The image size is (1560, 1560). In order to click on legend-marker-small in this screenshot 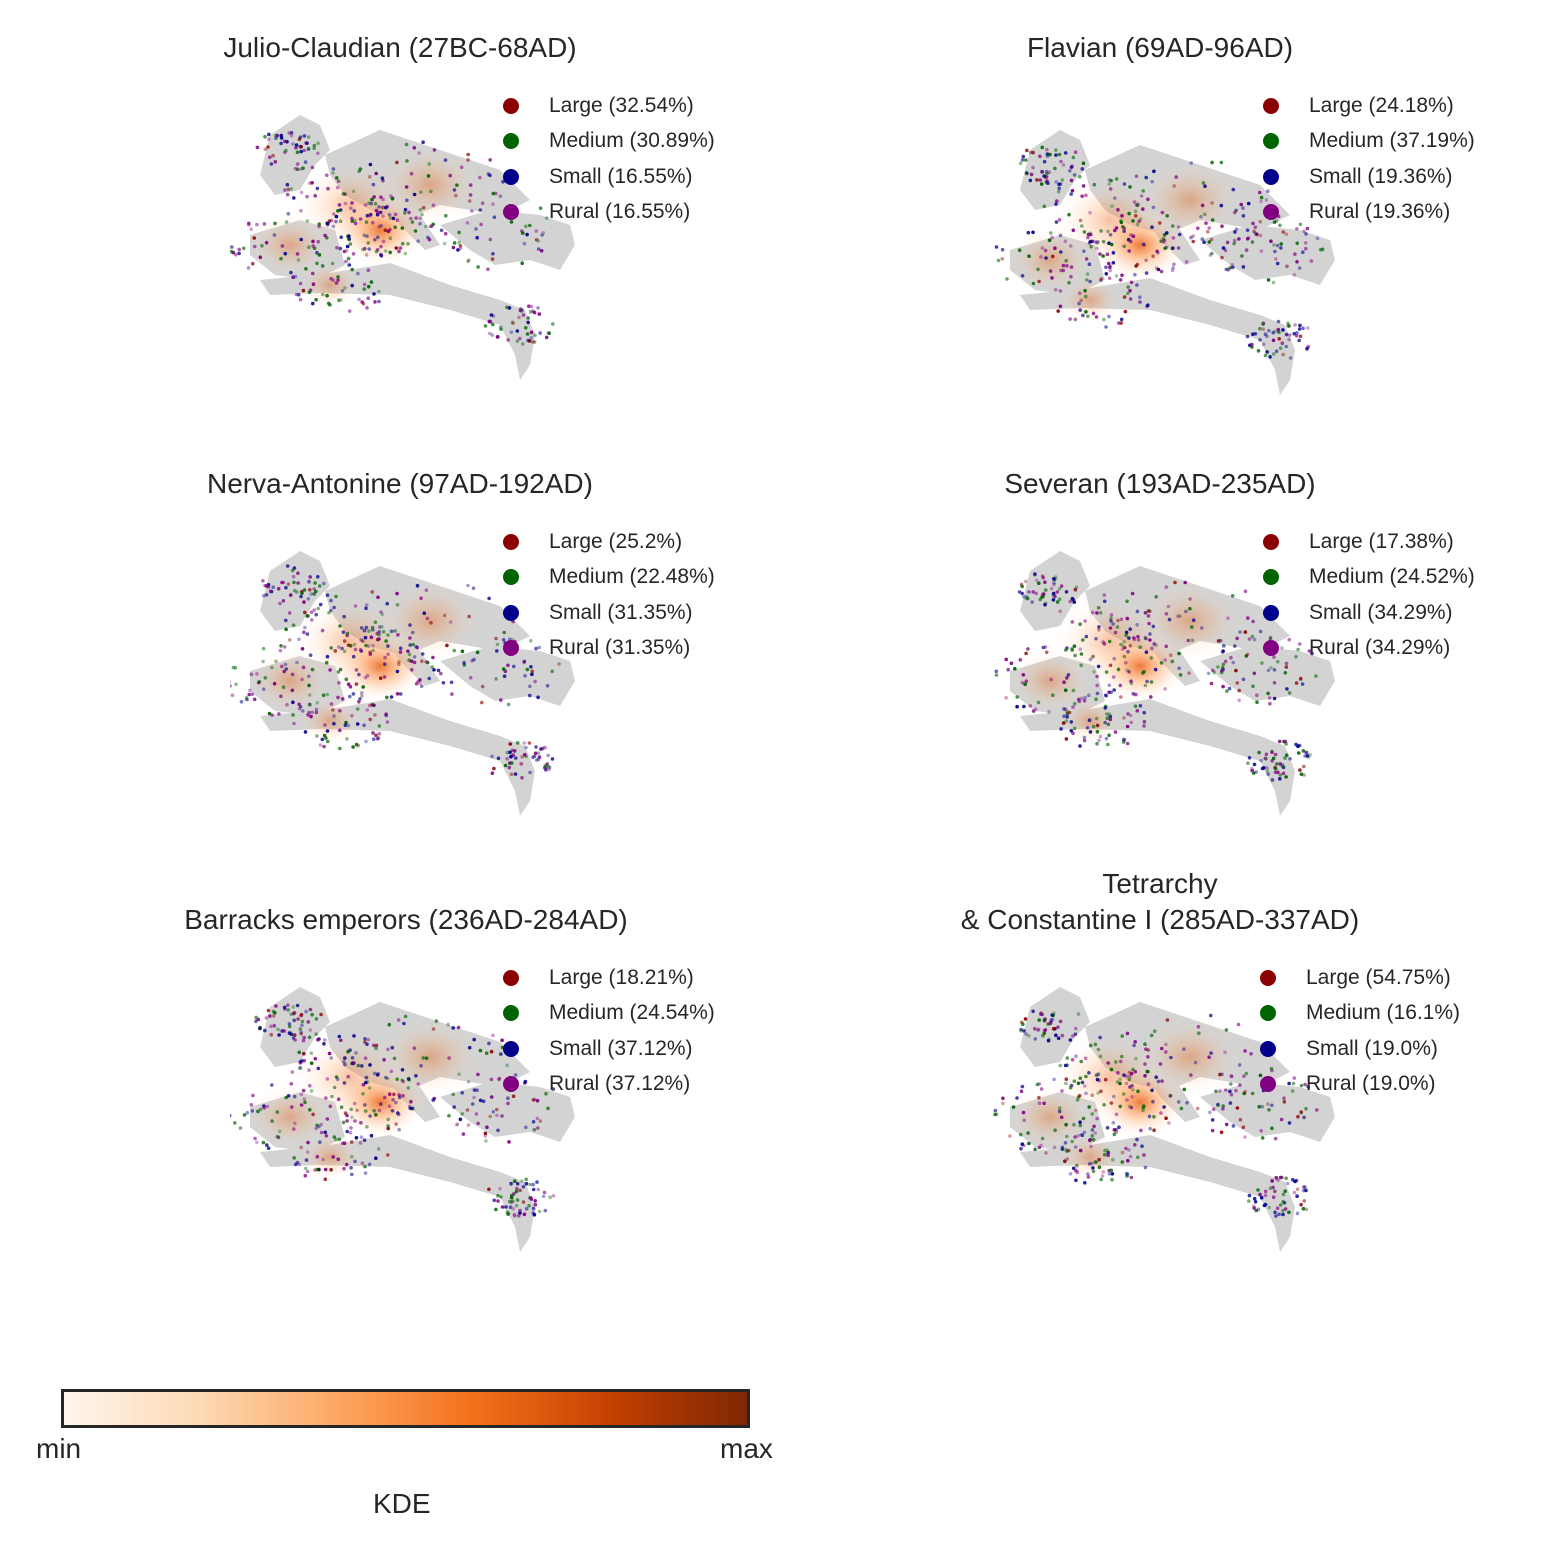, I will do `click(1268, 1048)`.